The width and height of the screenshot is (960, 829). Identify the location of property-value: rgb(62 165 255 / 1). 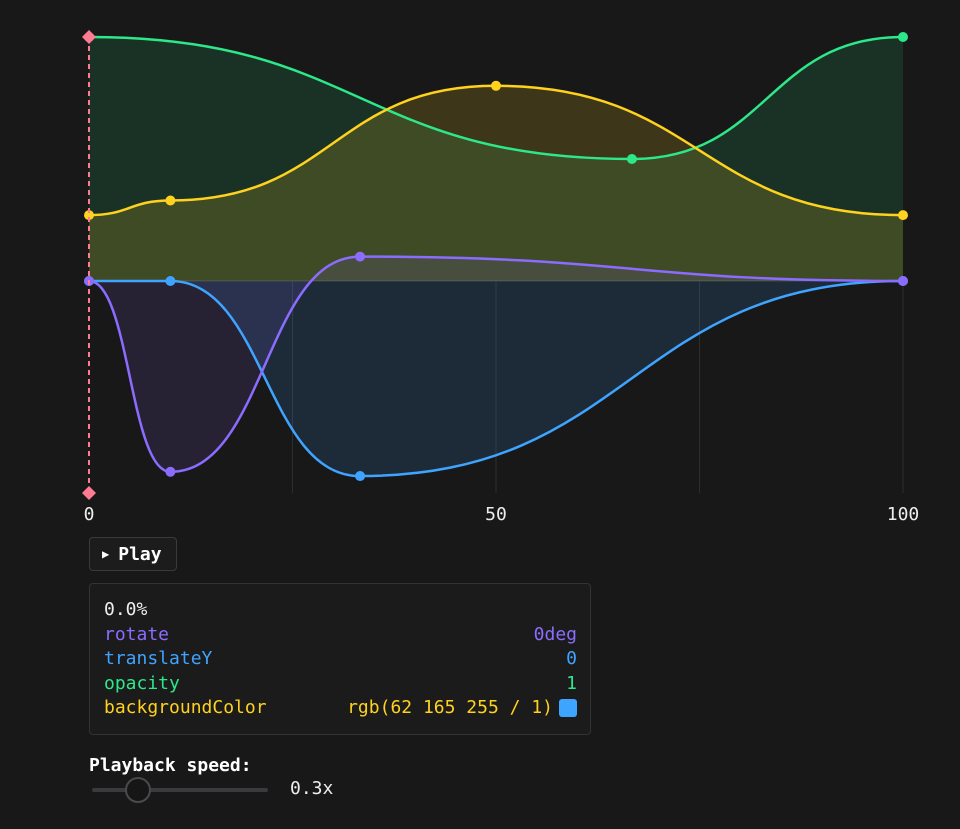
(450, 707).